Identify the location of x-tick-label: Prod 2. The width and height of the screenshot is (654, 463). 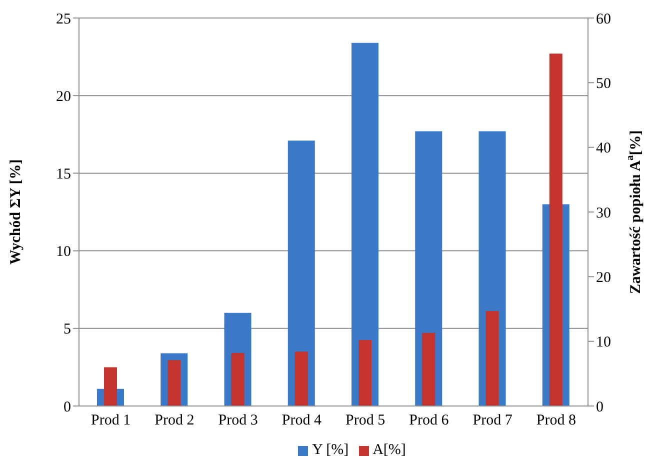
(174, 420).